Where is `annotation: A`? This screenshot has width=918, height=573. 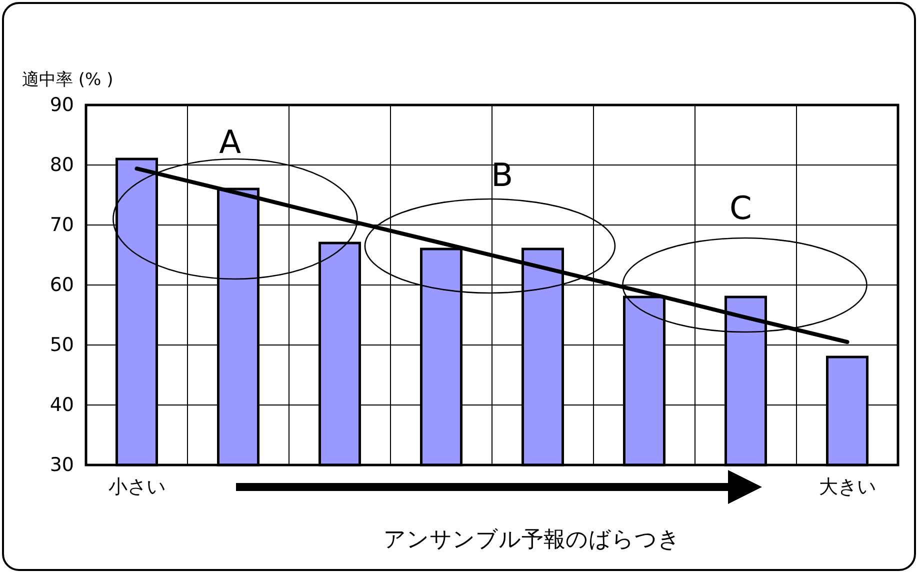
annotation: A is located at coordinates (230, 142).